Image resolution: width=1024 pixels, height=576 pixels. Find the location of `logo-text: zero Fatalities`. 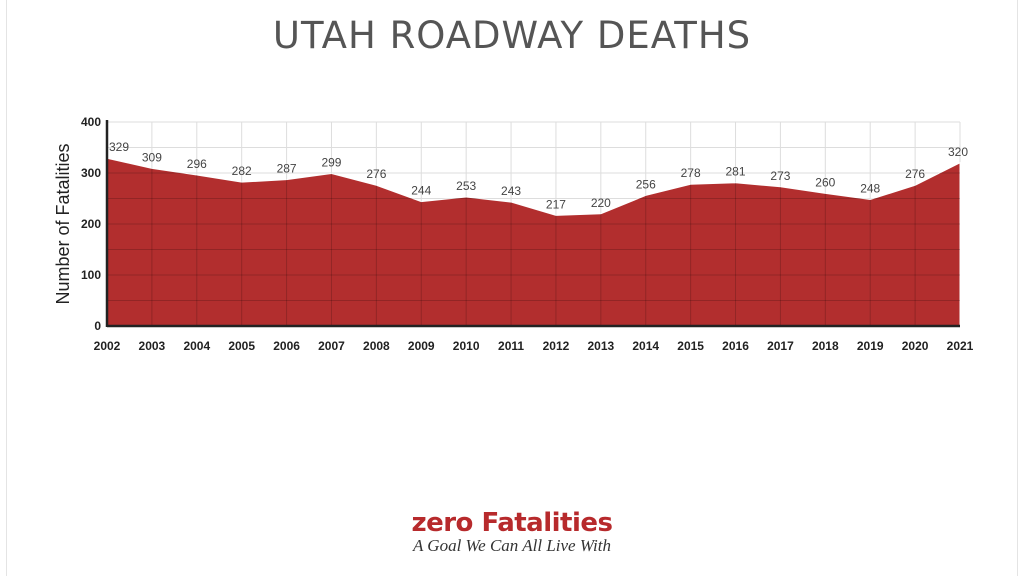

logo-text: zero Fatalities is located at coordinates (512, 523).